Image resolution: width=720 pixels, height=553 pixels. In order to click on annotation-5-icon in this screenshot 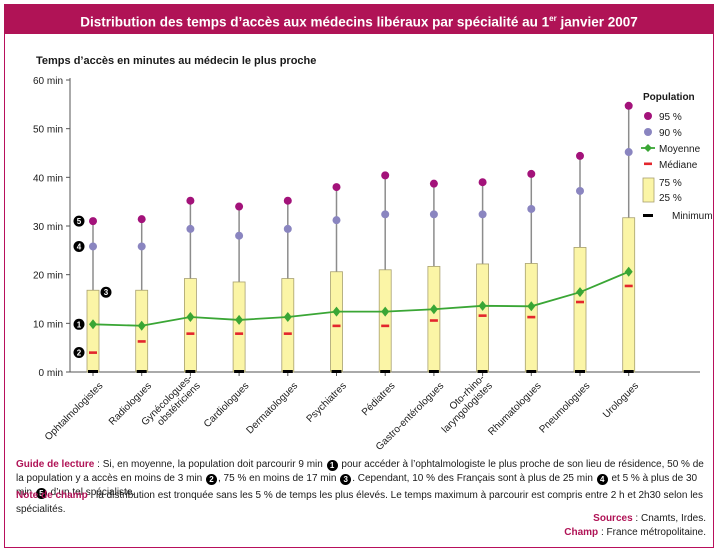, I will do `click(79, 221)`.